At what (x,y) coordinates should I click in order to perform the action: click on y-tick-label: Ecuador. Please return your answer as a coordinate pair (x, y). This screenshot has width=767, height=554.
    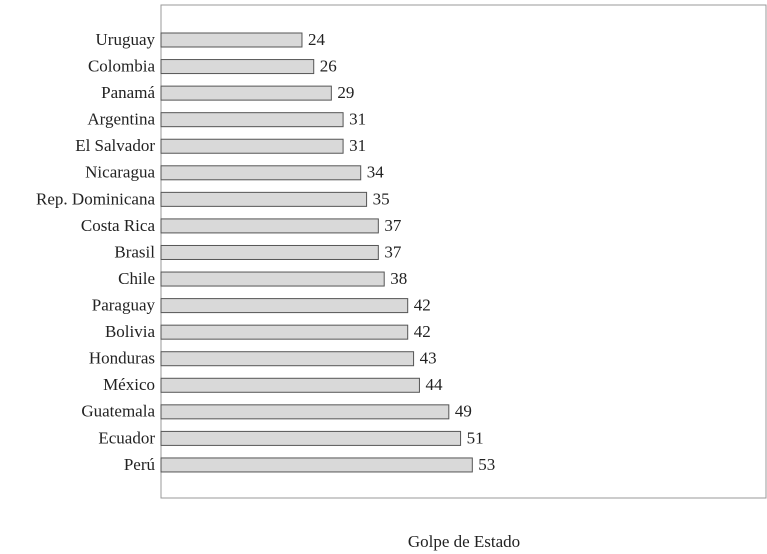
    Looking at the image, I should click on (126, 437).